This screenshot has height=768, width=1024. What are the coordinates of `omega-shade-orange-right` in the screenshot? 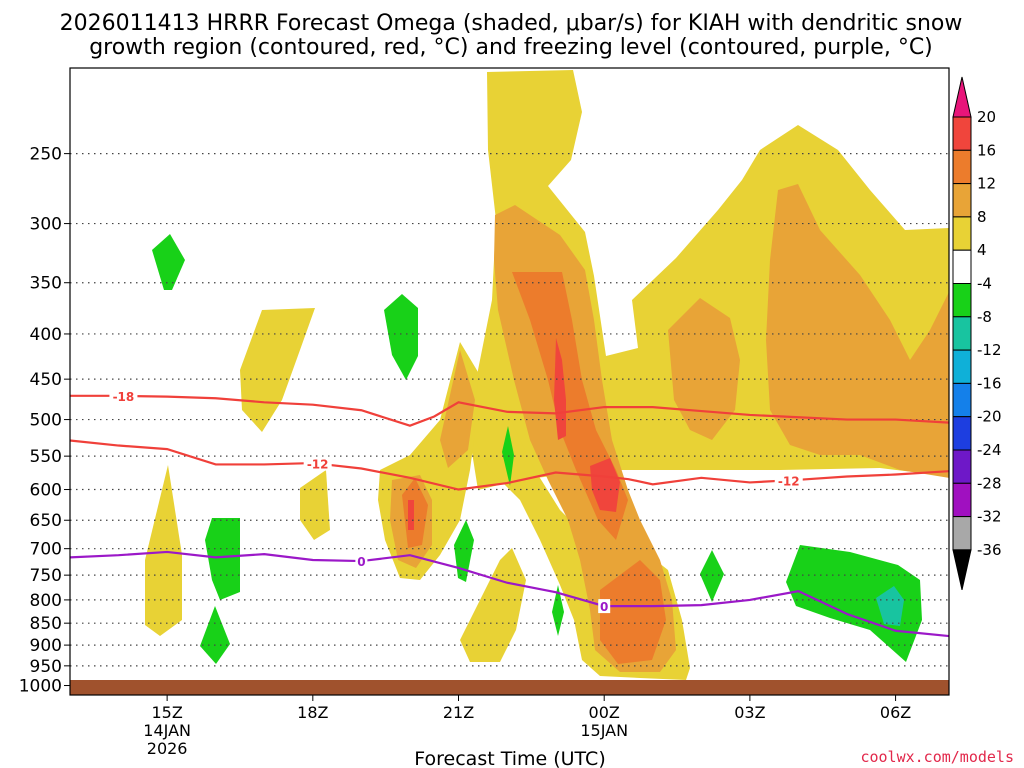 It's located at (857, 331).